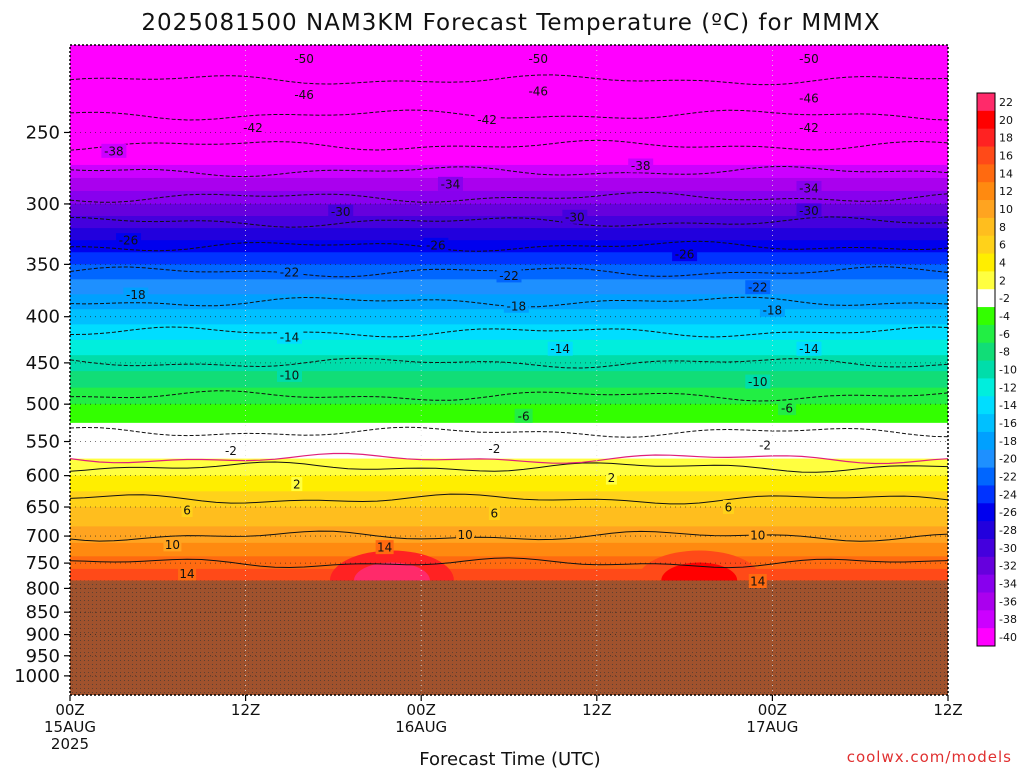  I want to click on y-tick-label: 900, so click(43, 635).